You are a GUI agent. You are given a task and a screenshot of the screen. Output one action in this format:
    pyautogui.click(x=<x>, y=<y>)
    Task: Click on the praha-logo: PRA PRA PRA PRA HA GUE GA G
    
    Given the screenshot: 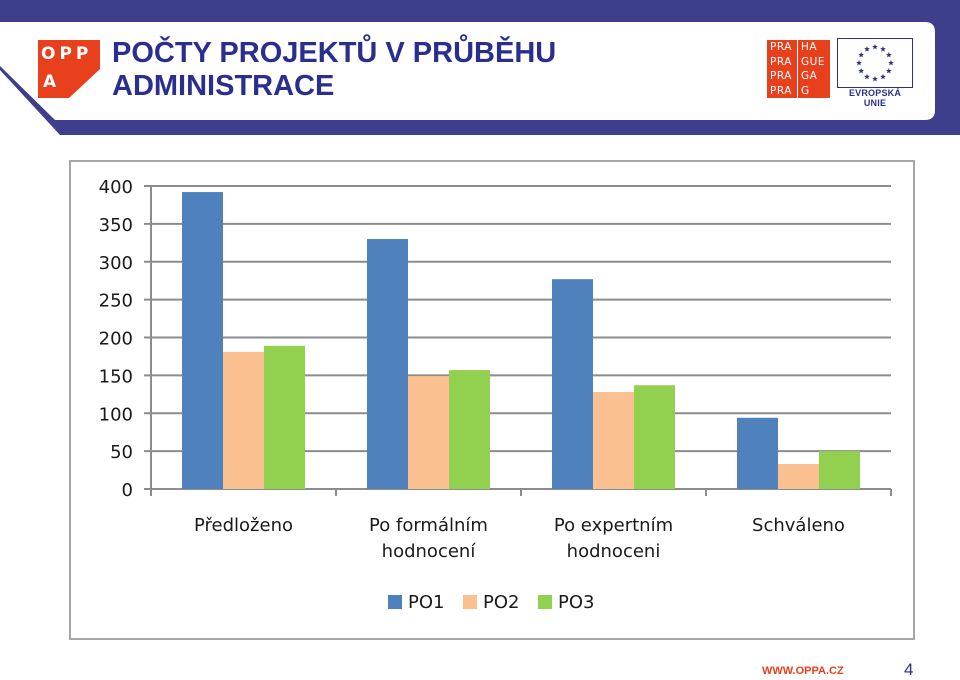 What is the action you would take?
    pyautogui.click(x=798, y=69)
    